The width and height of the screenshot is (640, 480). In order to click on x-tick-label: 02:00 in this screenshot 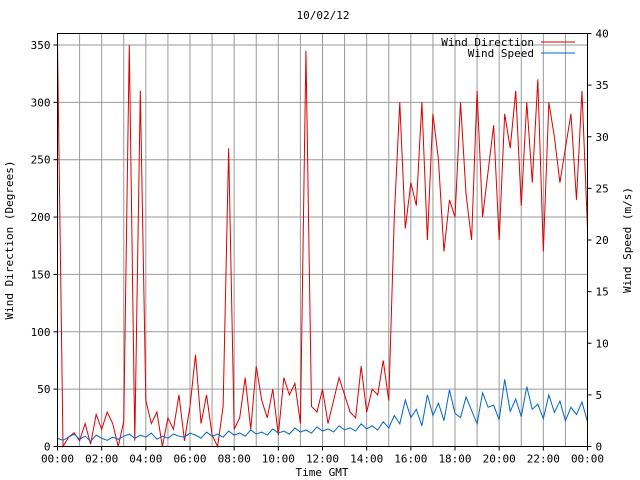, I will do `click(101, 459)`.